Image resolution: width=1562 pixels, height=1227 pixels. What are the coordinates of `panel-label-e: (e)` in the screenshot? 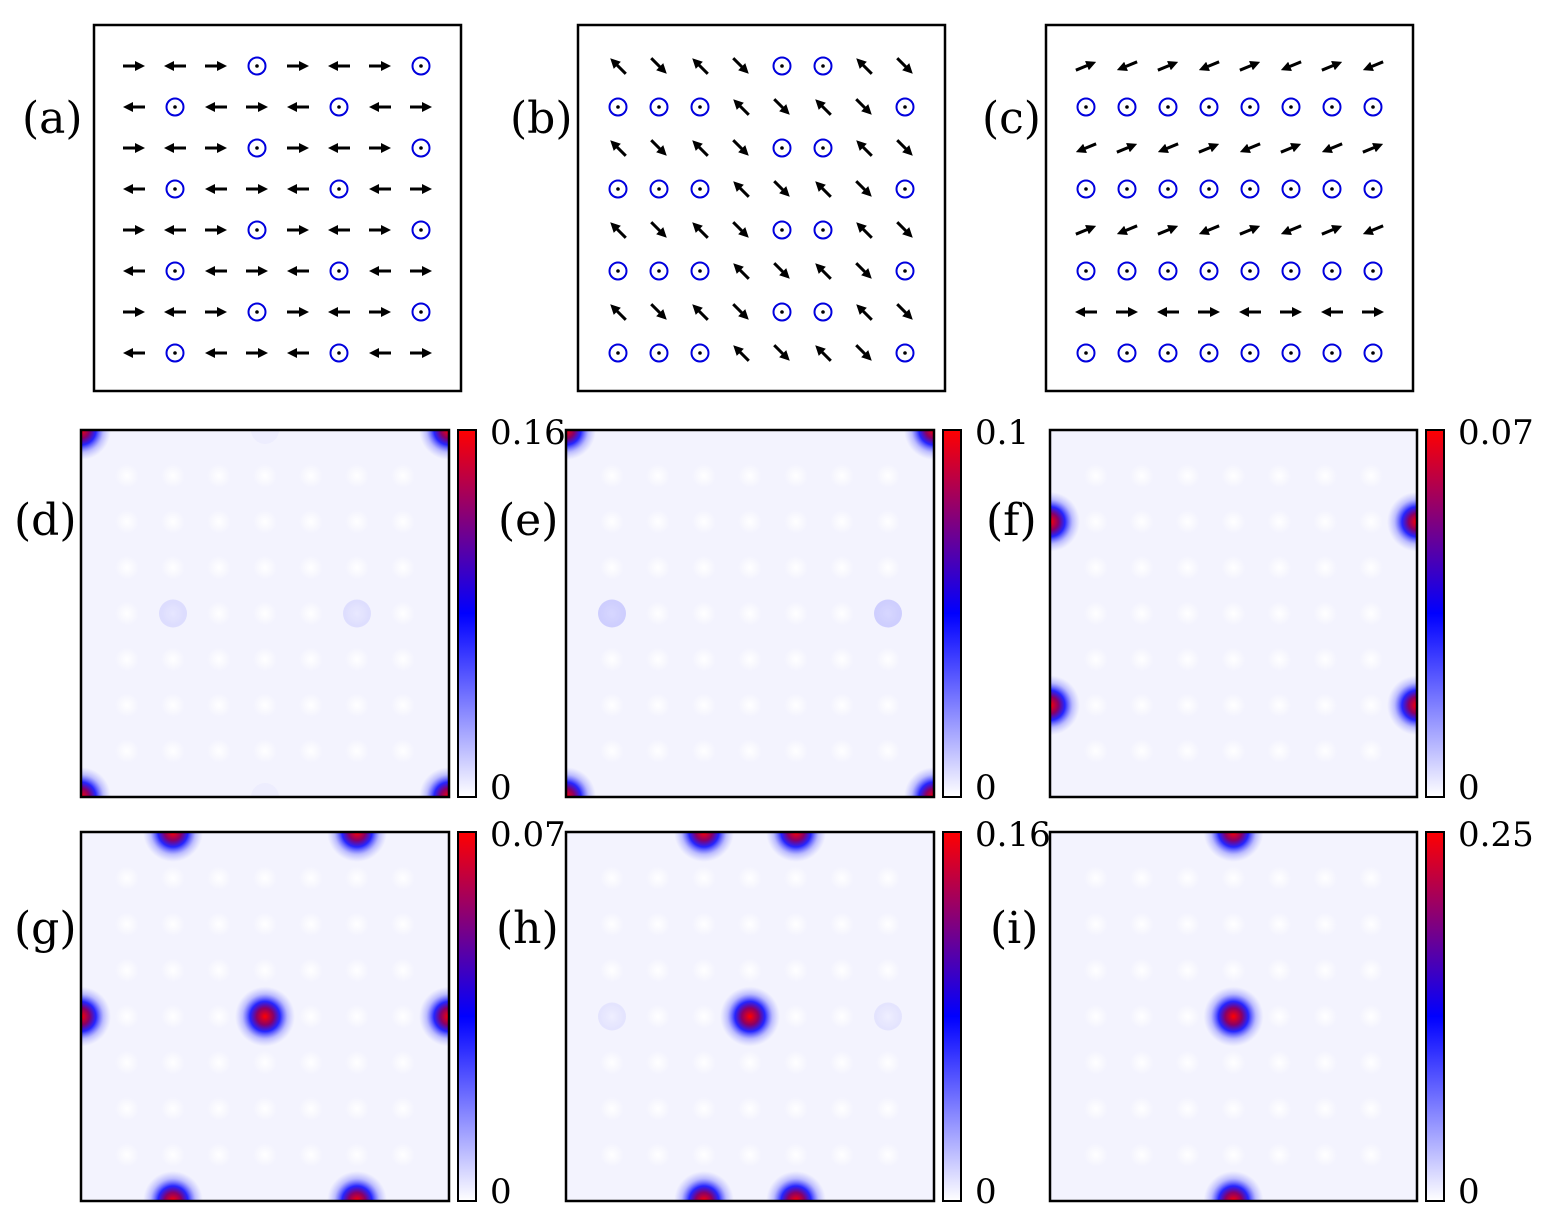 It's located at (528, 520).